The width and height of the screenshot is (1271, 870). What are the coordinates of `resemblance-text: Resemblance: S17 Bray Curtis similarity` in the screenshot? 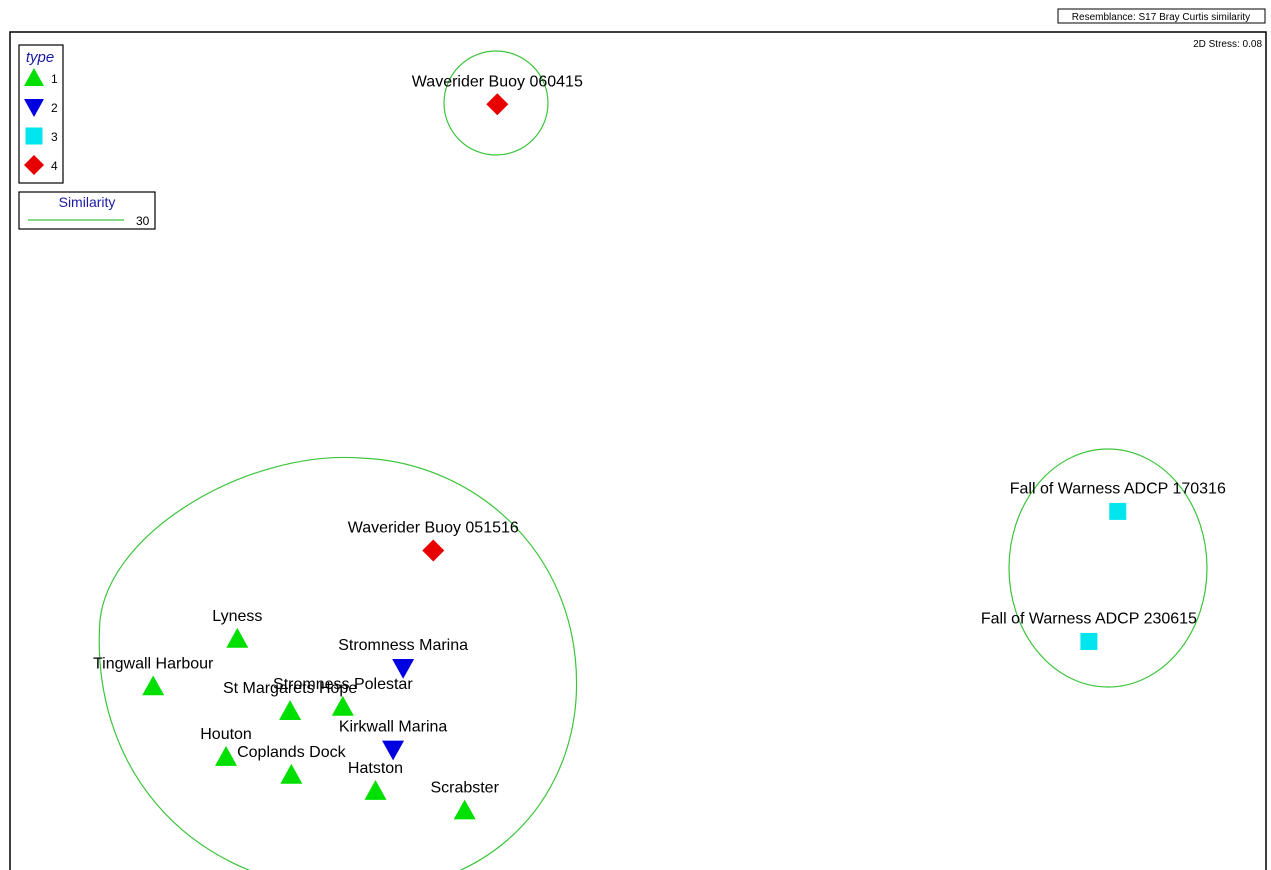 It's located at (1161, 17).